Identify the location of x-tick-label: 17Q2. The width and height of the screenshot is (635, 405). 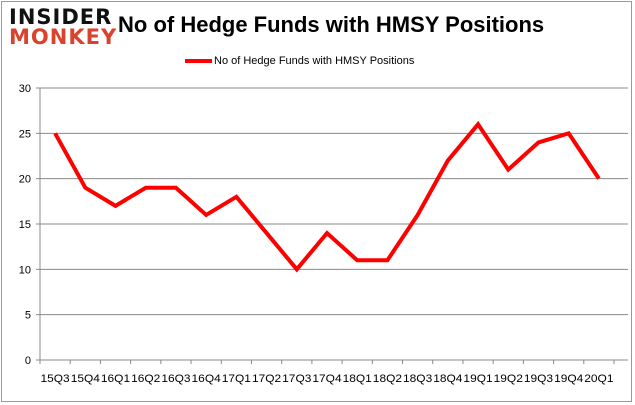
(266, 379).